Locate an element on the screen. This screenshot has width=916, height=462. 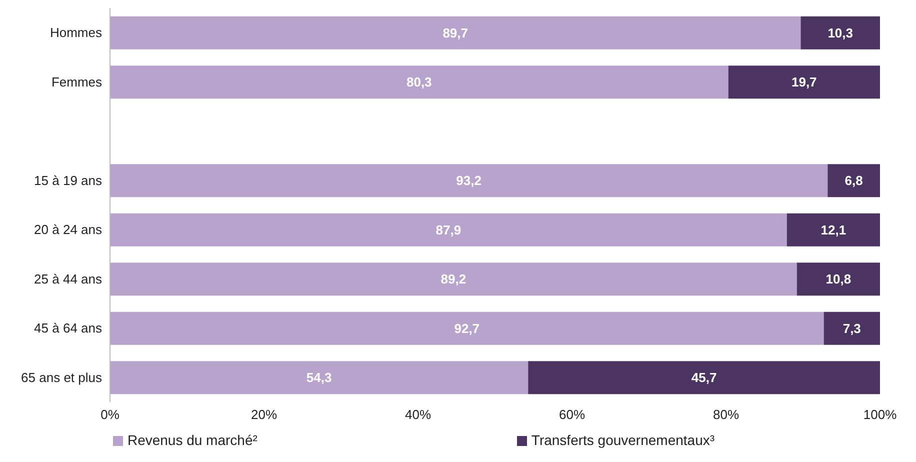
data-label: 93,2 is located at coordinates (469, 180).